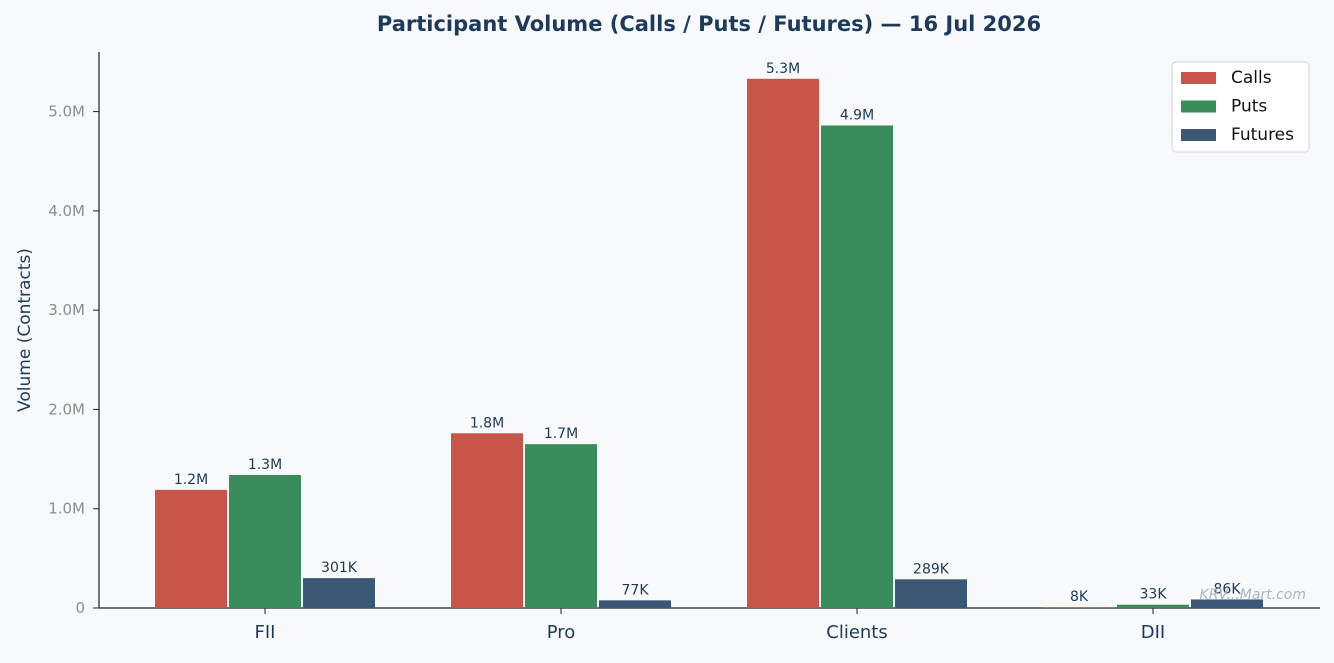 This screenshot has width=1334, height=663. What do you see at coordinates (66, 112) in the screenshot?
I see `y-tick-label: 5.0M` at bounding box center [66, 112].